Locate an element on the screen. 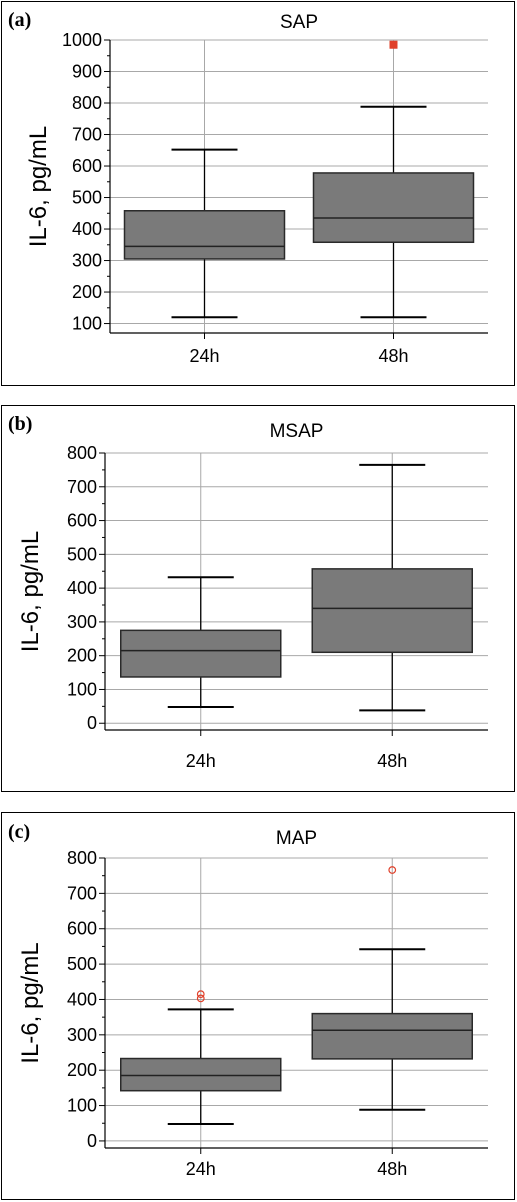 The width and height of the screenshot is (517, 1202). panel-label: (a) is located at coordinates (19, 20).